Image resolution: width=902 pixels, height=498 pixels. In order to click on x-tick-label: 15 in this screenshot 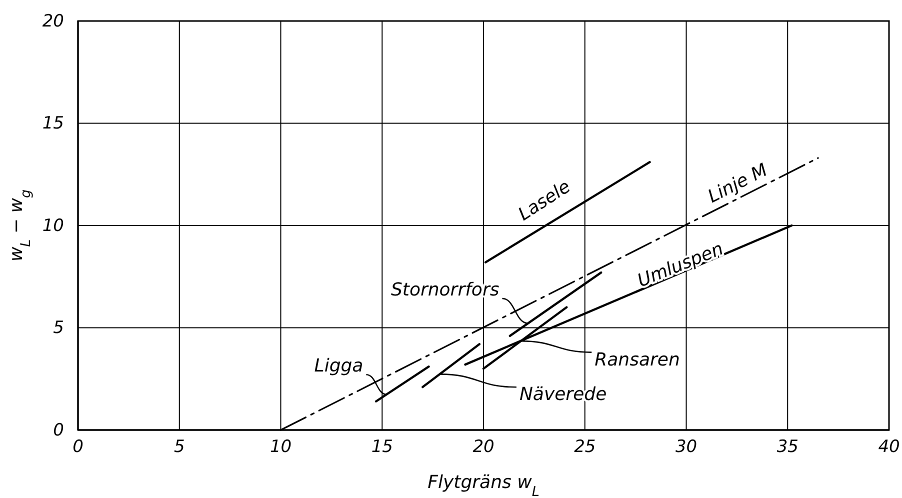, I will do `click(382, 447)`.